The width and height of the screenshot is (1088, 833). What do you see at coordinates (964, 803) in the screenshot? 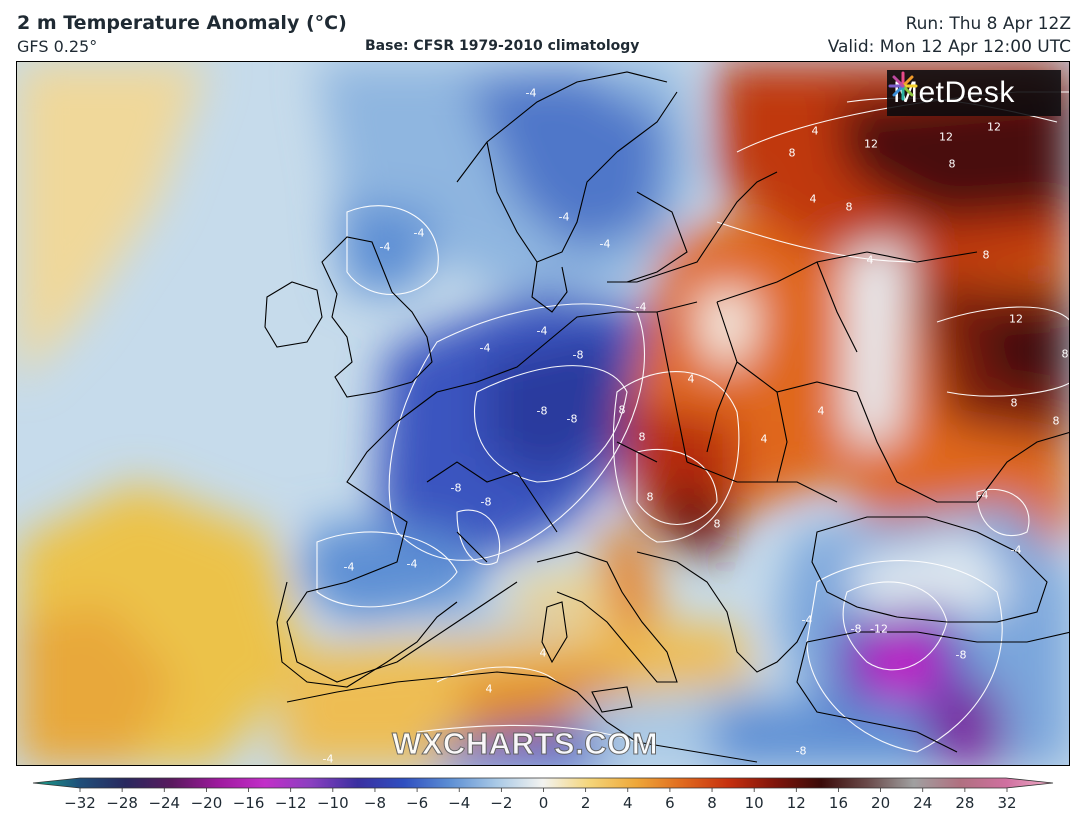
I see `colorbar-tick-label: 28` at bounding box center [964, 803].